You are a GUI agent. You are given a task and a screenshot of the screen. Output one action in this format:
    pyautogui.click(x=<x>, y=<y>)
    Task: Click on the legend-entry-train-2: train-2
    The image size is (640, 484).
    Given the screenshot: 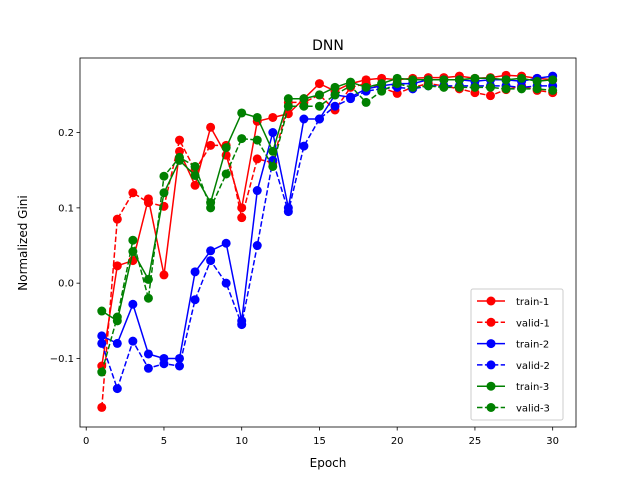 What is the action you would take?
    pyautogui.click(x=513, y=345)
    